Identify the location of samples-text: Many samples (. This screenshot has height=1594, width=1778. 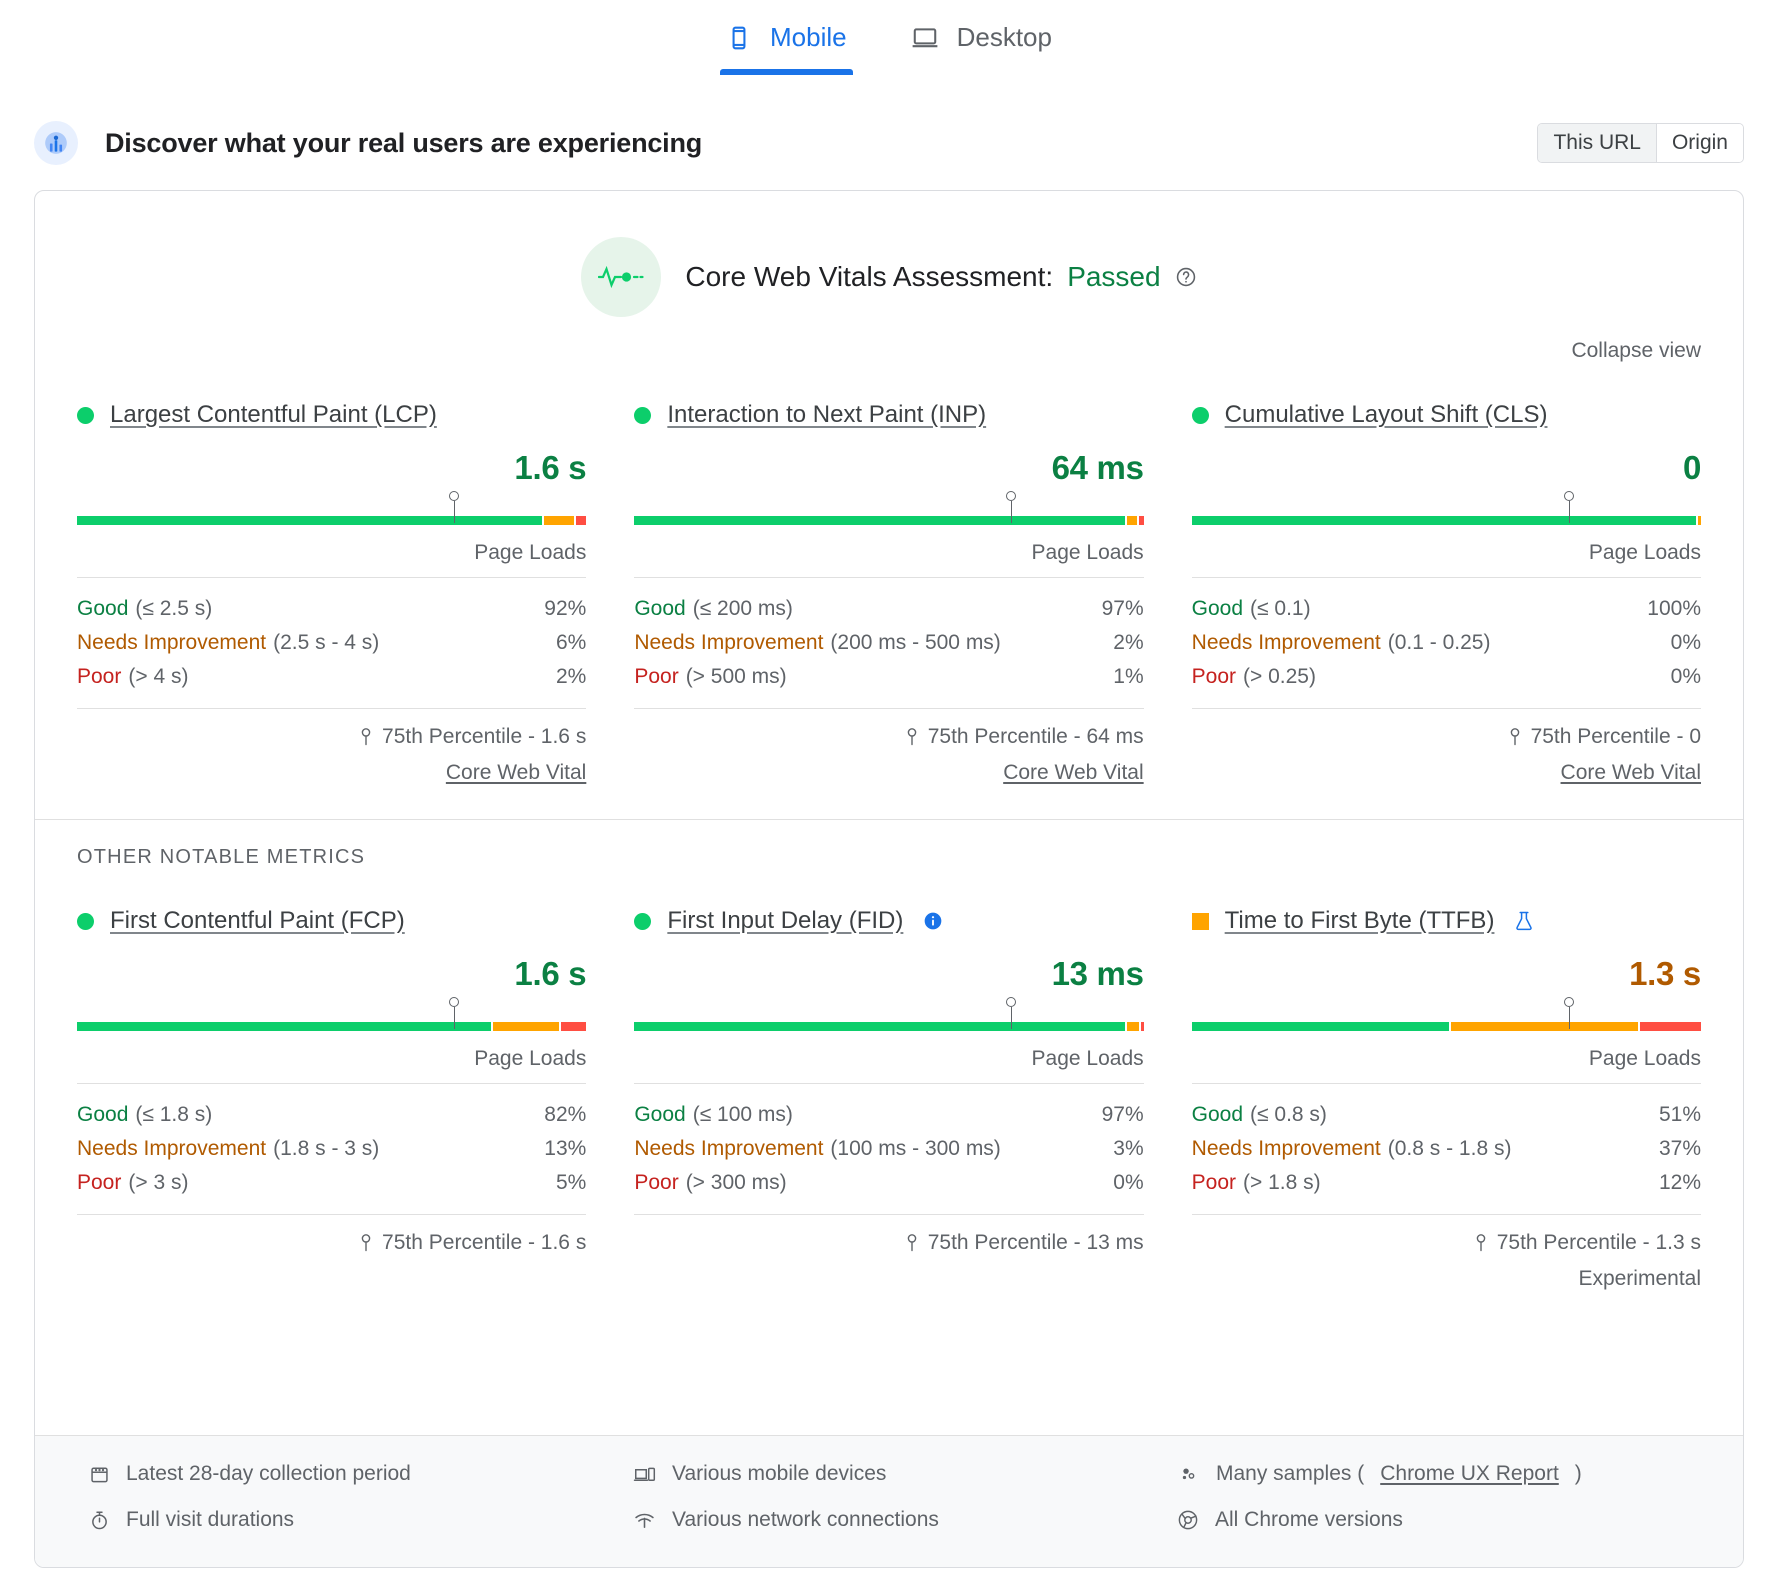
(1290, 1473).